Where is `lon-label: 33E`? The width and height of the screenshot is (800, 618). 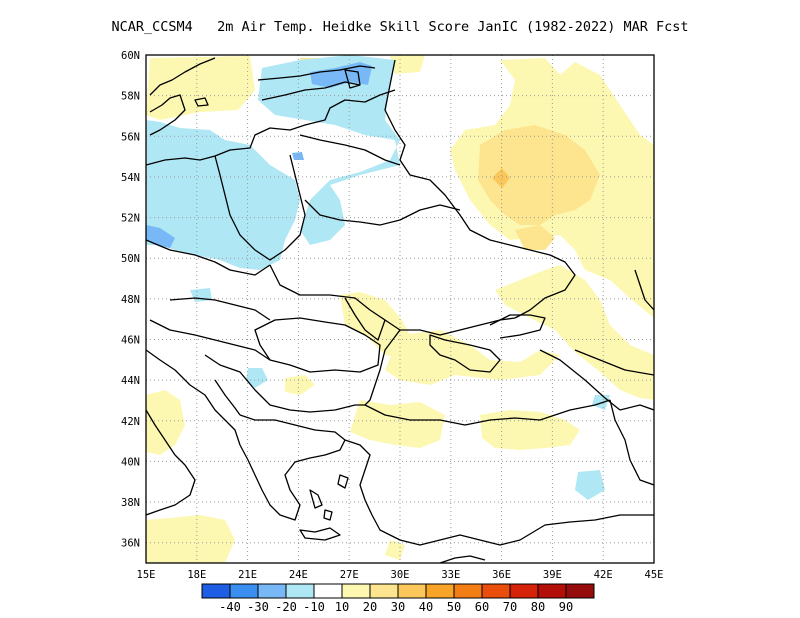 lon-label: 33E is located at coordinates (450, 575).